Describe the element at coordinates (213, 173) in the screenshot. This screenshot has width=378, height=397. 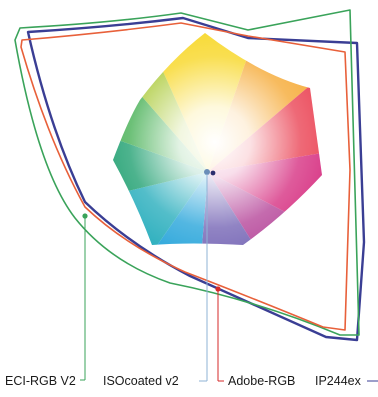
I see `ip244-center-point` at that location.